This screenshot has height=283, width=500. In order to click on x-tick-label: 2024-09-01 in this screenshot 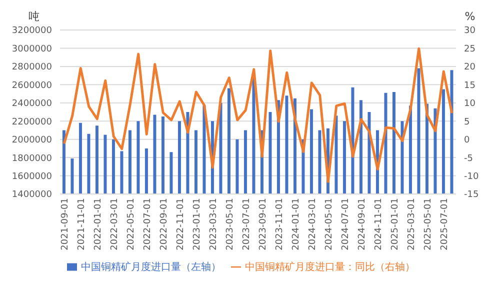, I will do `click(363, 224)`.